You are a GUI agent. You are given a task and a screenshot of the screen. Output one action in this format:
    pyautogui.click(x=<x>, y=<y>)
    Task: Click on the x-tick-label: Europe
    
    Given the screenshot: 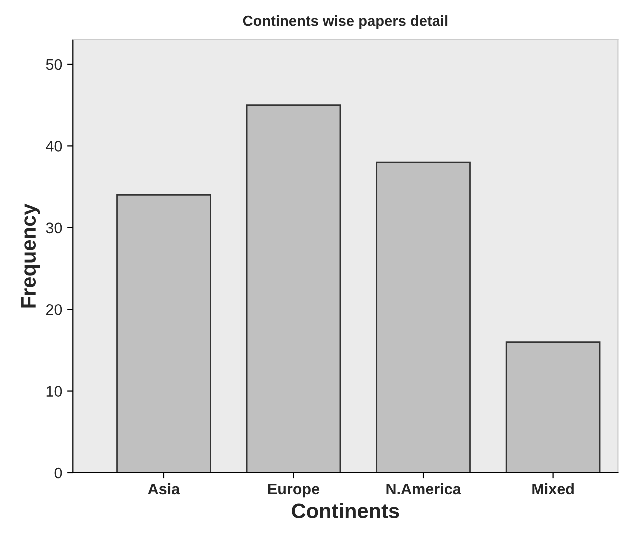 What is the action you would take?
    pyautogui.click(x=294, y=491)
    